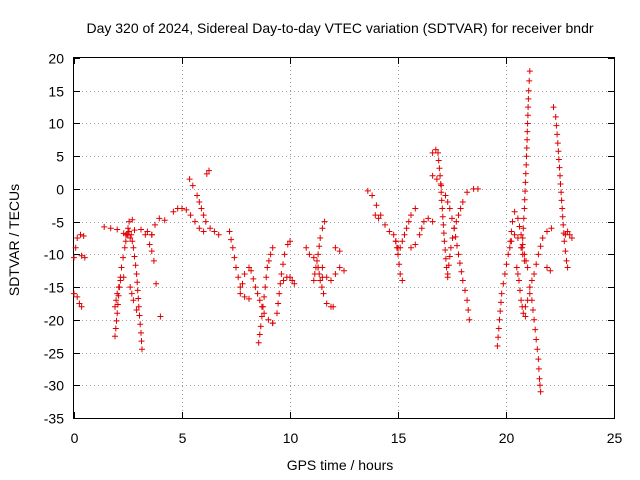 The height and width of the screenshot is (480, 640). What do you see at coordinates (399, 438) in the screenshot?
I see `x-tick-label: 15` at bounding box center [399, 438].